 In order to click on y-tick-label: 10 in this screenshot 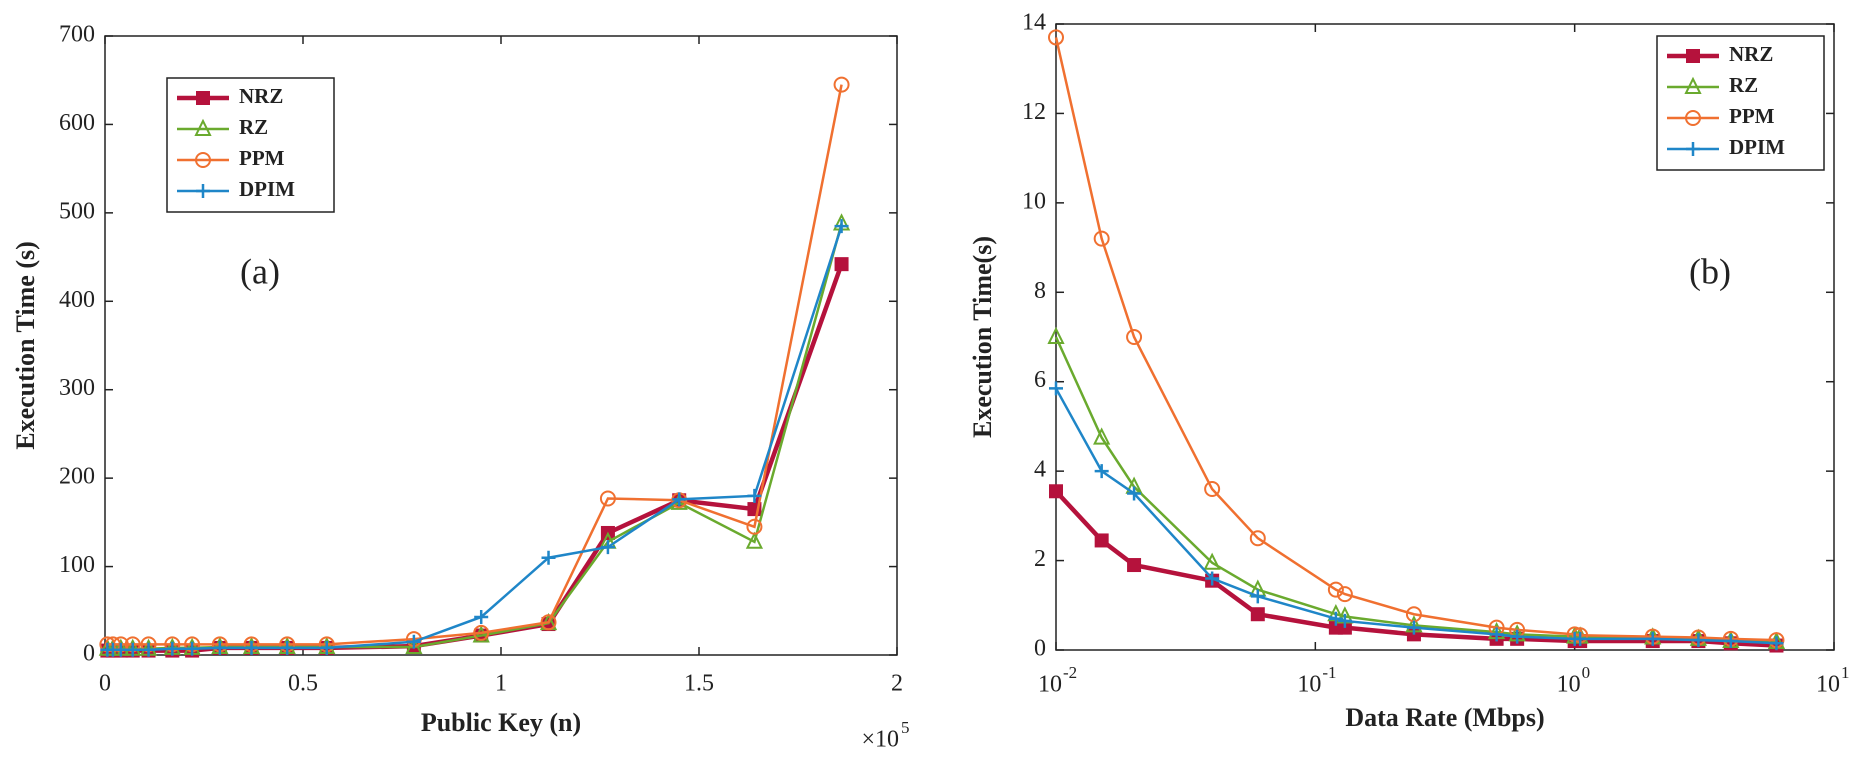, I will do `click(1034, 201)`.